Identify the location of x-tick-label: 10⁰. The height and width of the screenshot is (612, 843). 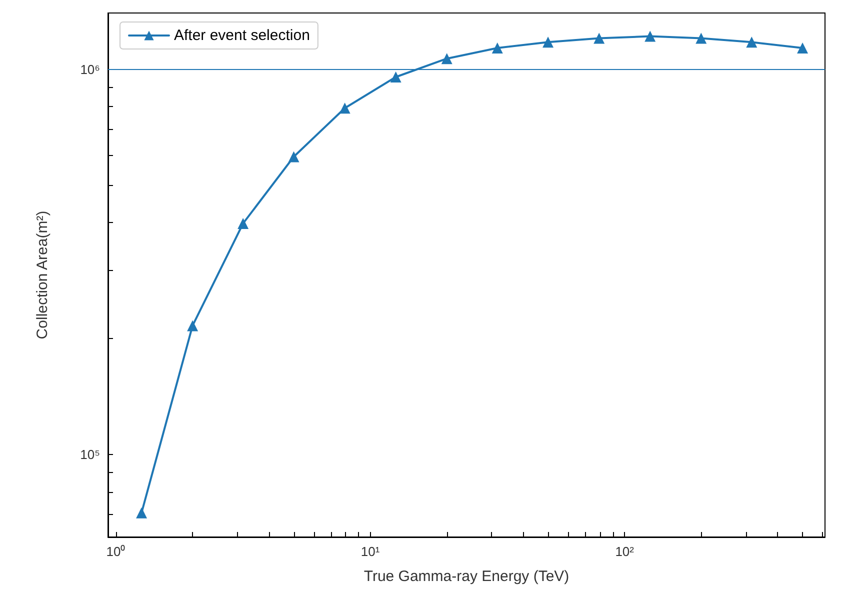
(116, 551).